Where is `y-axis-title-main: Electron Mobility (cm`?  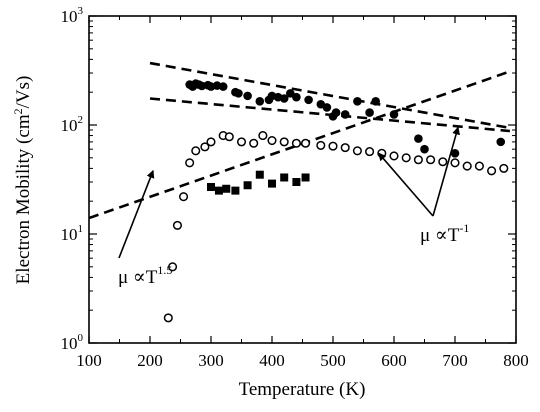
y-axis-title-main: Electron Mobility (cm is located at coordinates (23, 199).